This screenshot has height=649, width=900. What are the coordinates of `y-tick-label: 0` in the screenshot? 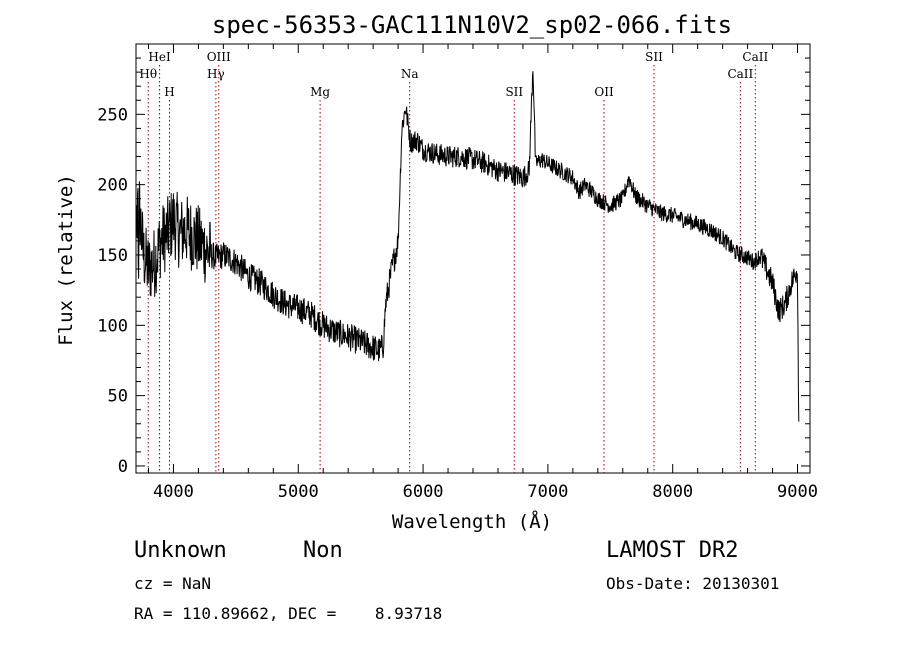 It's located at (123, 467).